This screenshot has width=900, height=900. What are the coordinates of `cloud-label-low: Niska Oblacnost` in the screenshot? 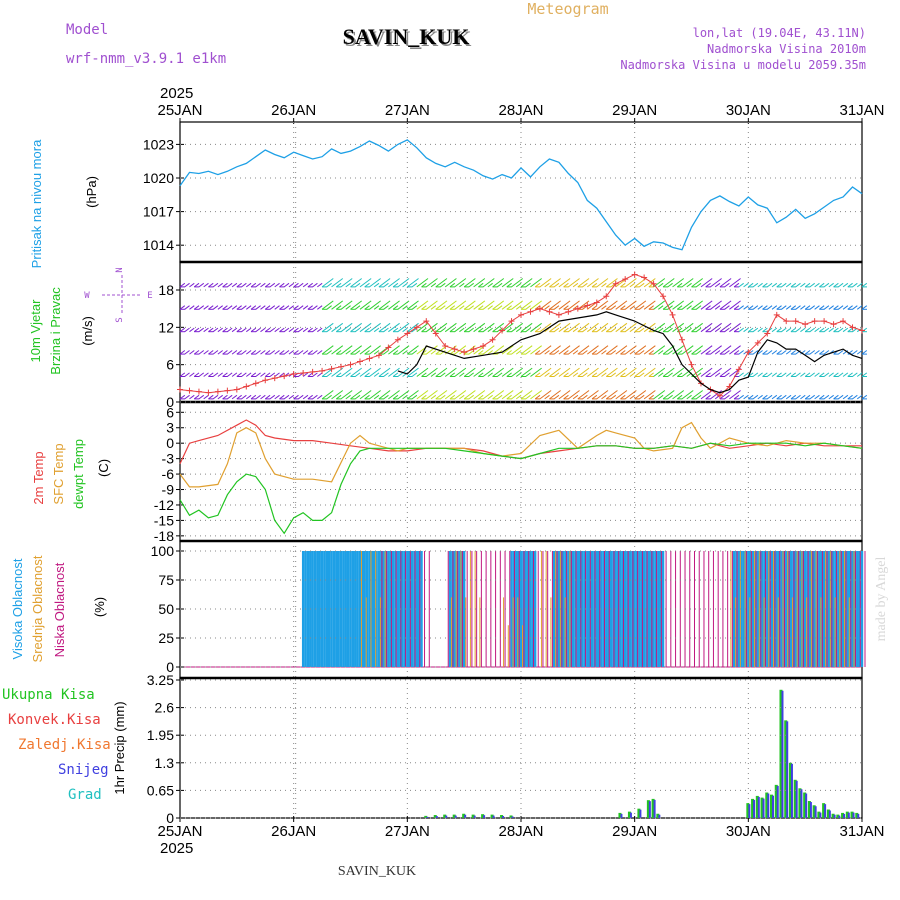 It's located at (59, 609).